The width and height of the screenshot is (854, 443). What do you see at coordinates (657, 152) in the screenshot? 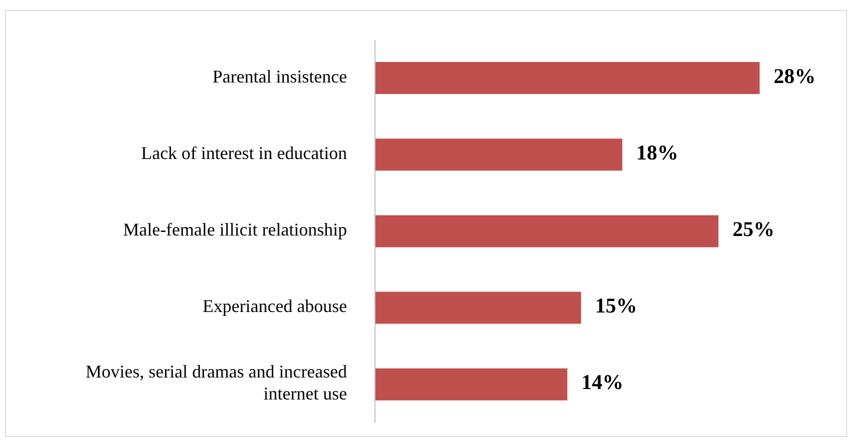
I see `data-label: 18%` at bounding box center [657, 152].